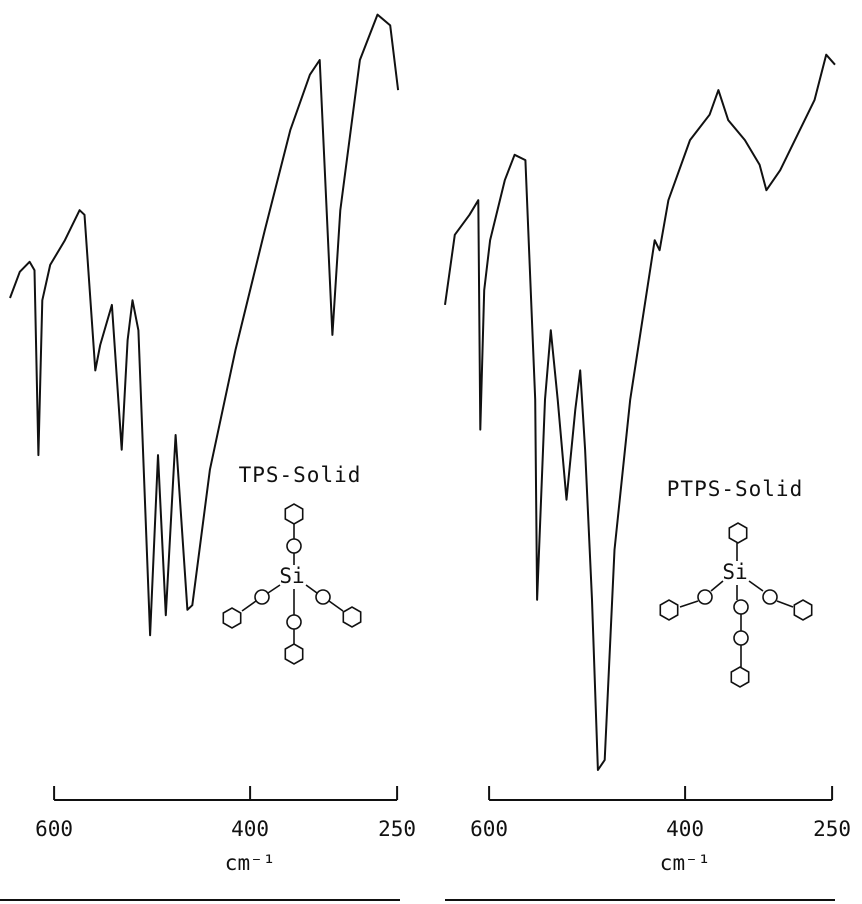  I want to click on annotation: PTPS-Solid, so click(735, 489).